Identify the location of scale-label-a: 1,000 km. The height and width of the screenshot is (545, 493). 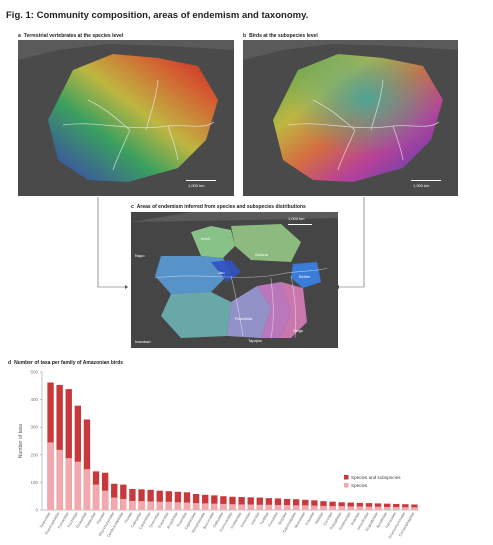
(196, 185).